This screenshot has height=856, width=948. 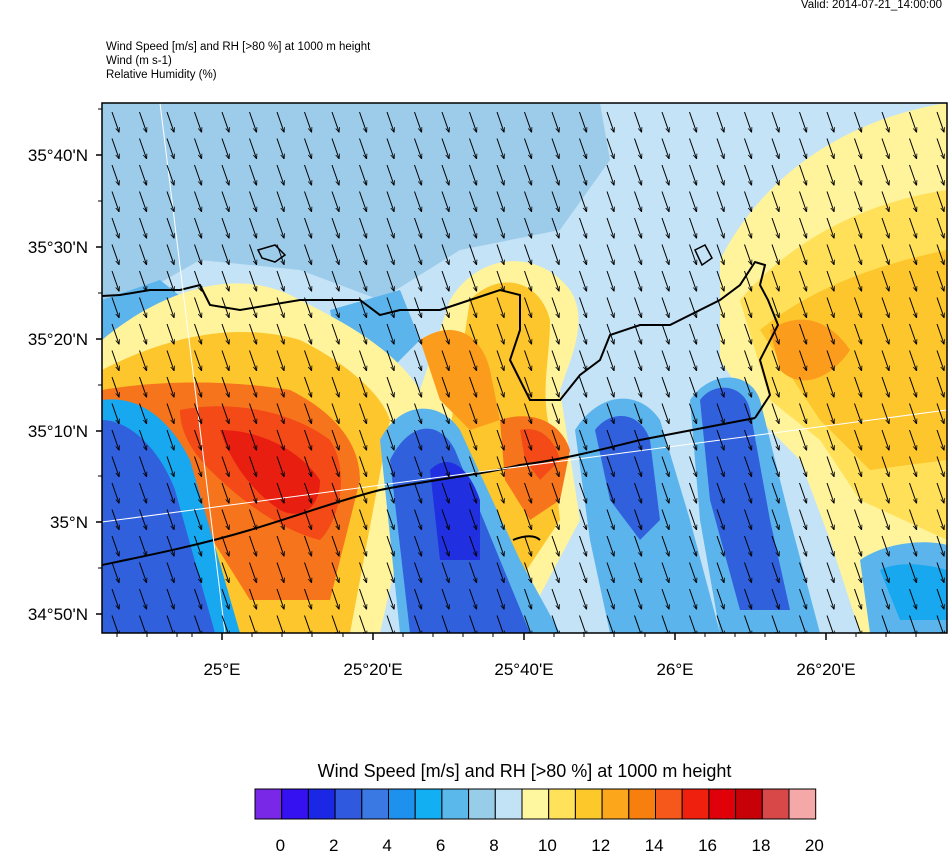 What do you see at coordinates (814, 845) in the screenshot?
I see `colorbar-label: 20` at bounding box center [814, 845].